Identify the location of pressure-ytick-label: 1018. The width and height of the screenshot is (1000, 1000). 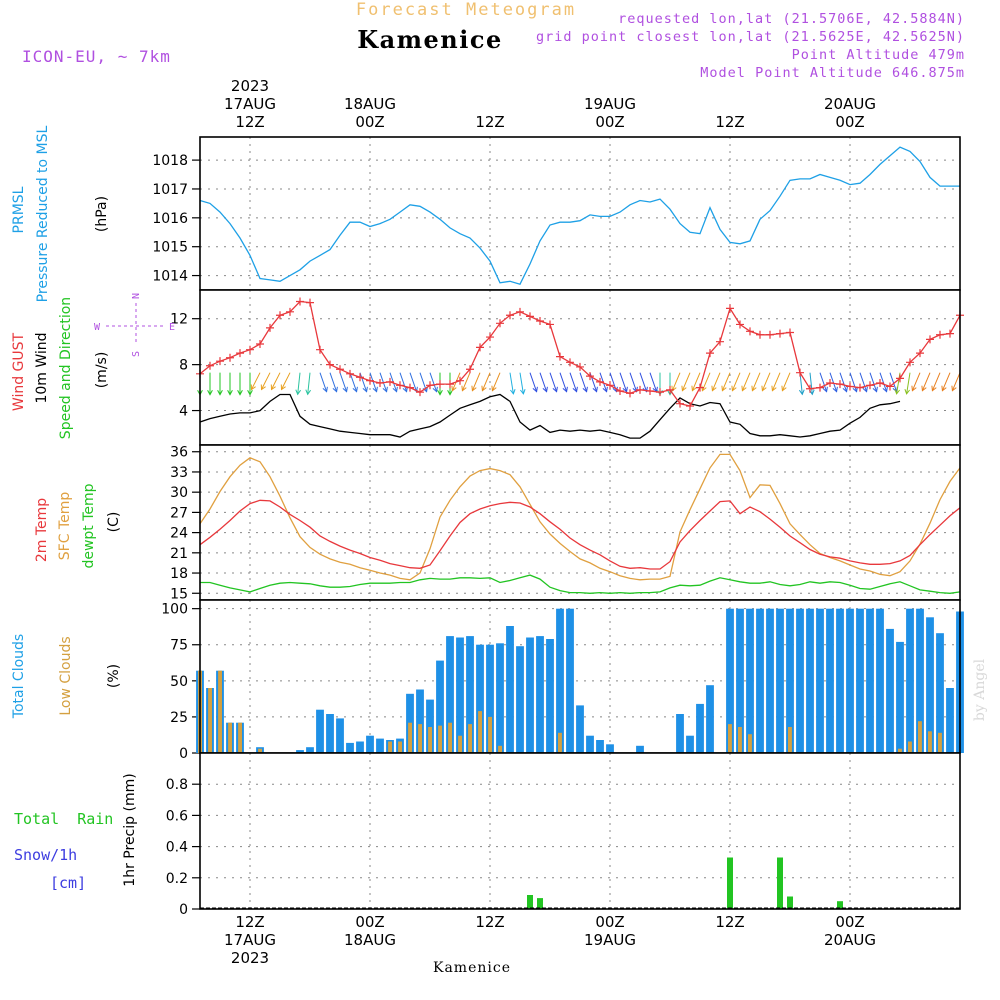
(170, 161).